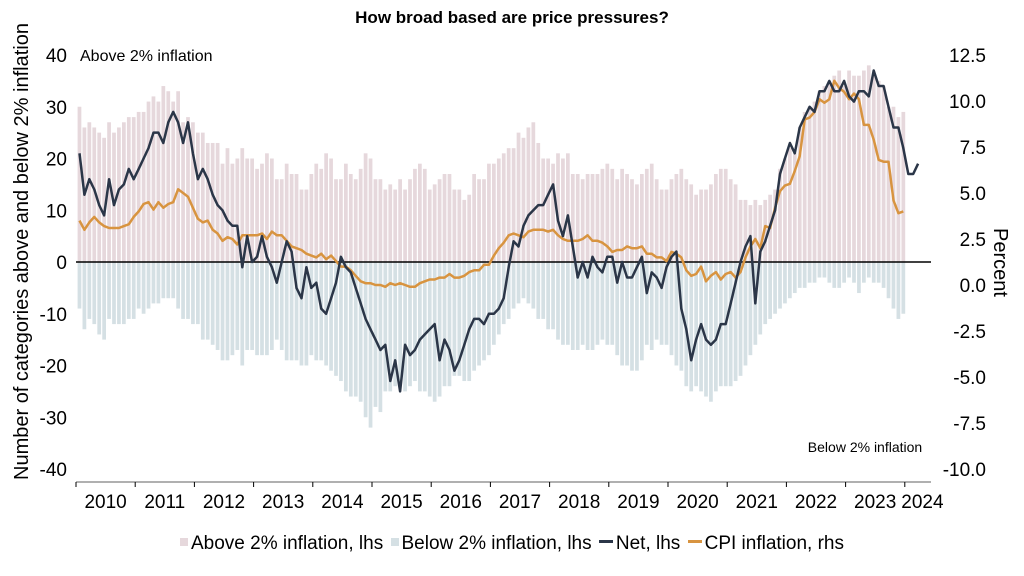 Image resolution: width=1024 pixels, height=576 pixels. I want to click on legend-swatch-above, so click(183, 541).